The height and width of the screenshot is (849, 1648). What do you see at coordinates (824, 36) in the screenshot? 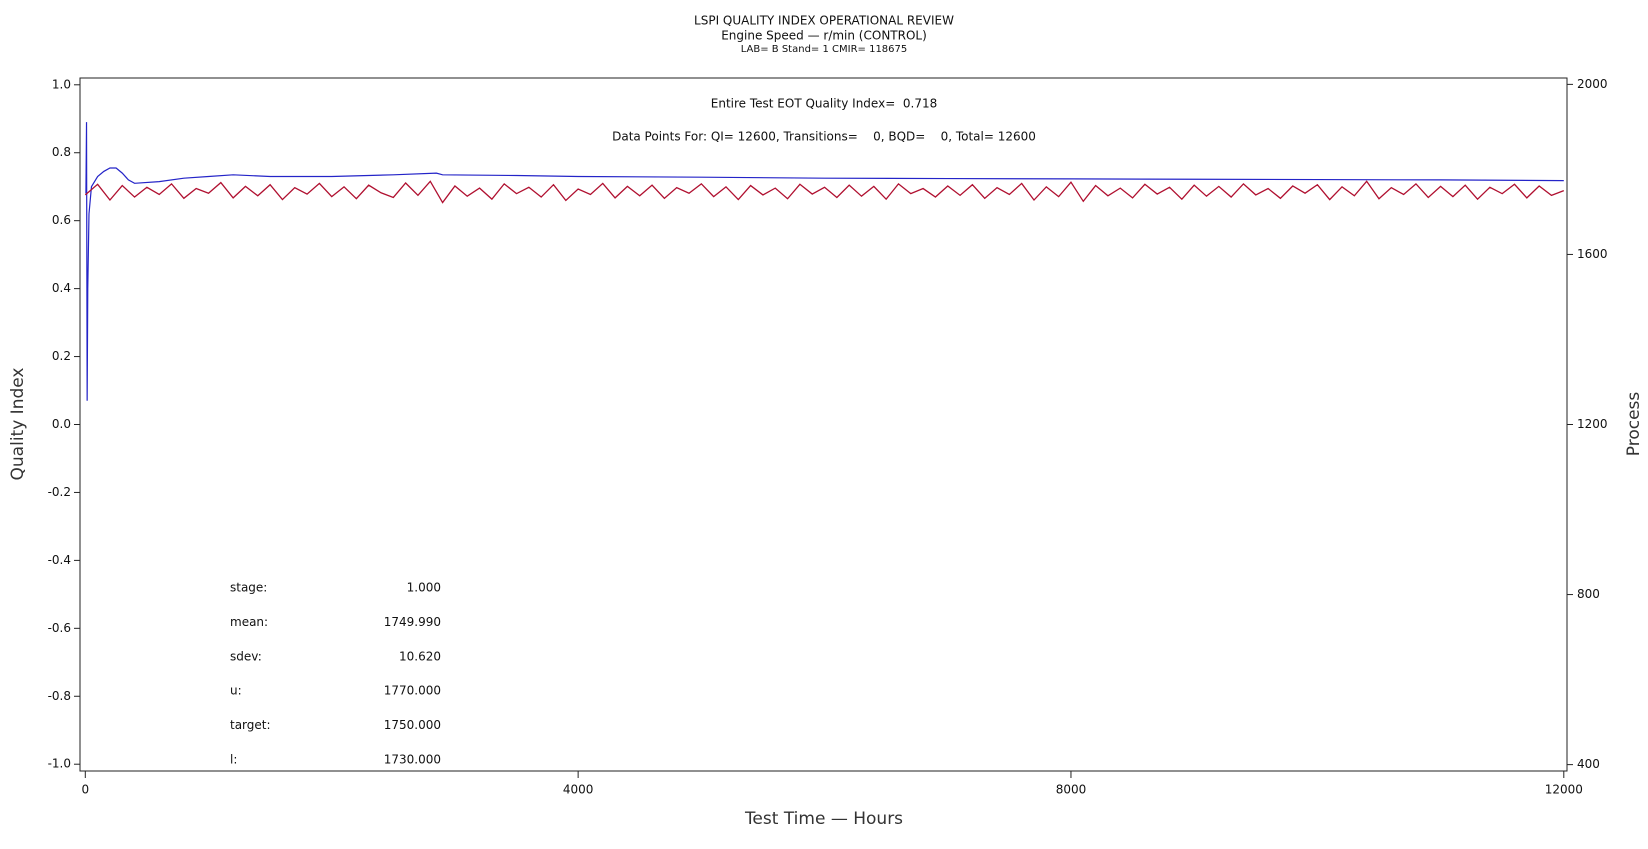
I see `chart-subtitle: Engine Speed — r/min (CONTROL)` at bounding box center [824, 36].